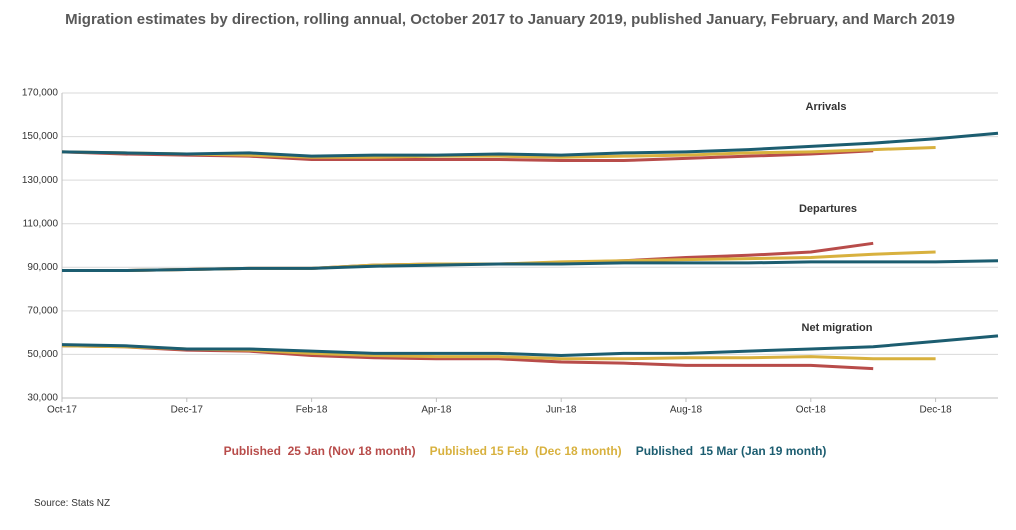  Describe the element at coordinates (42, 310) in the screenshot. I see `y-tick-label: 70,000` at that location.